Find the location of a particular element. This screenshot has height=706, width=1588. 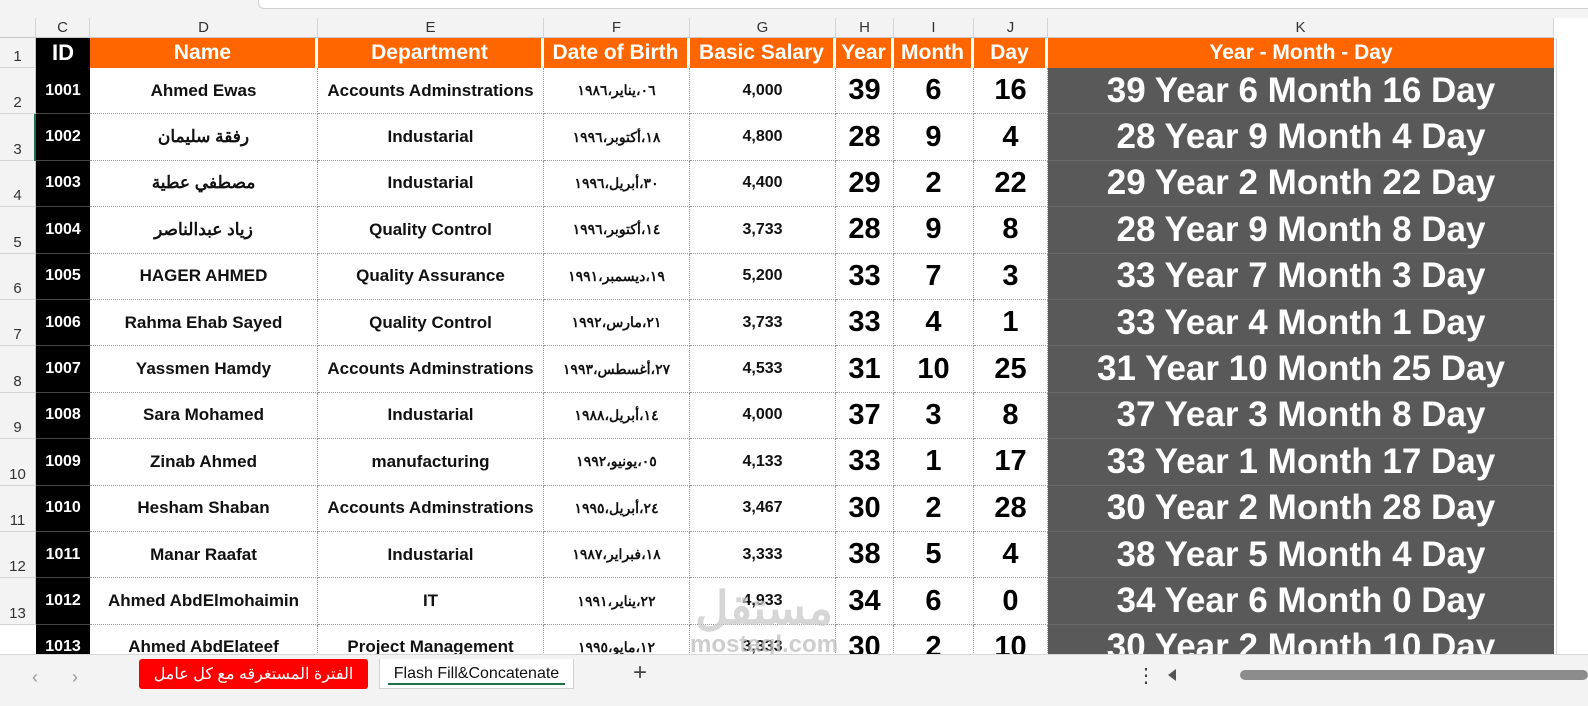

cell-dob: ٠٥،يونيو،١٩٩٢ is located at coordinates (617, 462).